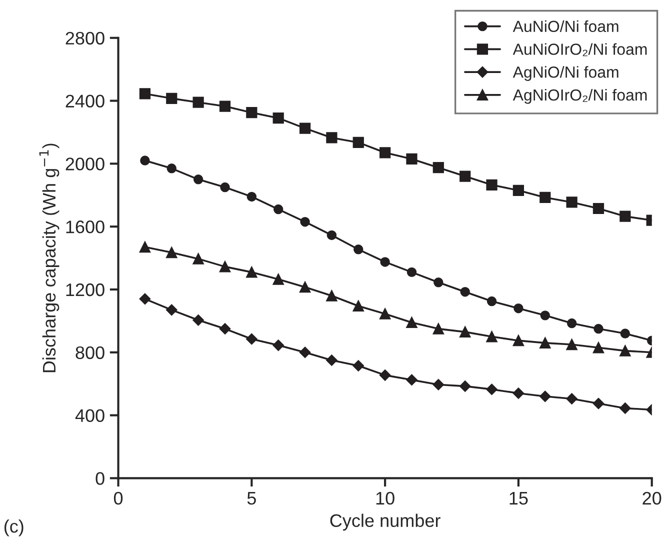  I want to click on text: (c), so click(14, 527).